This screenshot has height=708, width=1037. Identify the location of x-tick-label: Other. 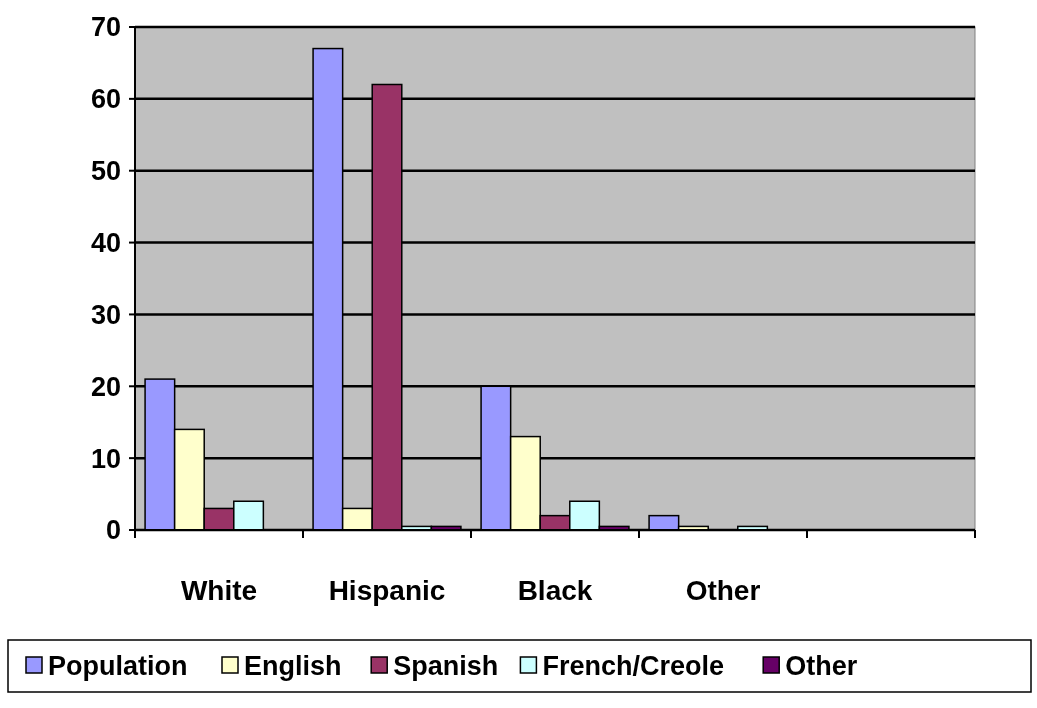
(723, 590).